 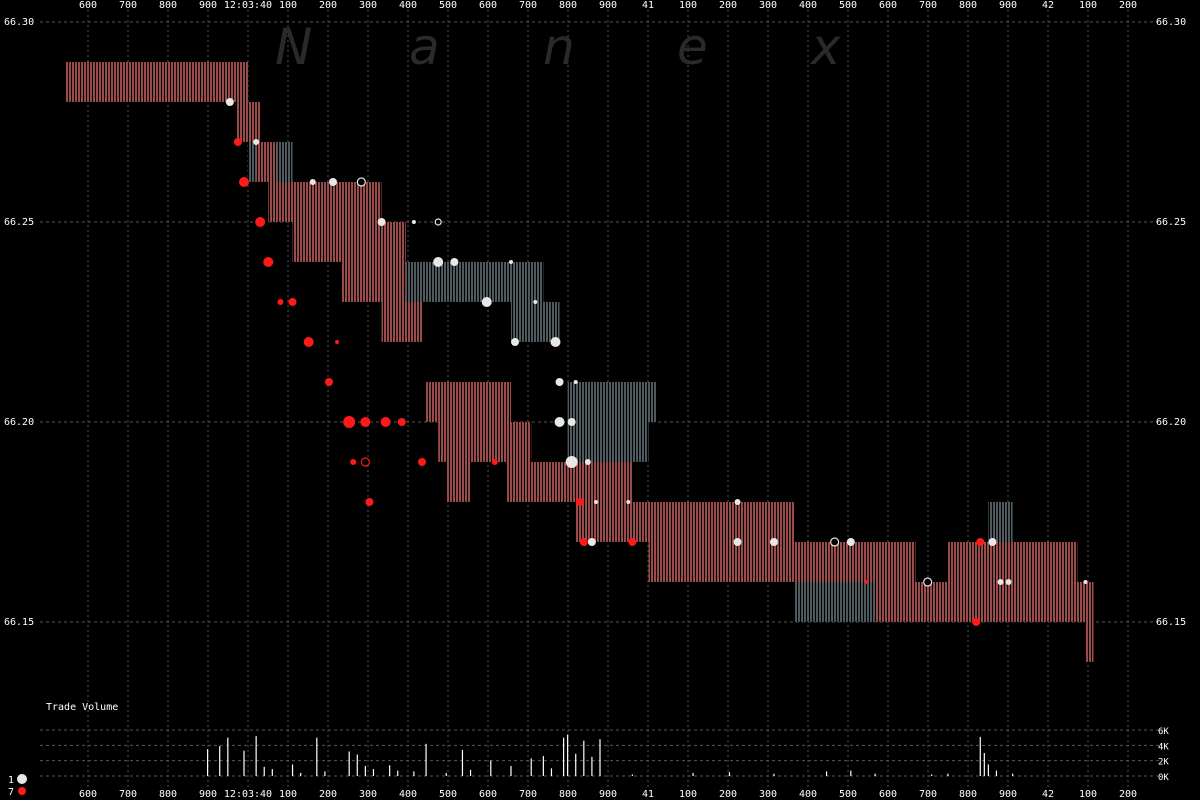 I want to click on price-label-left: 66.30, so click(x=19, y=22).